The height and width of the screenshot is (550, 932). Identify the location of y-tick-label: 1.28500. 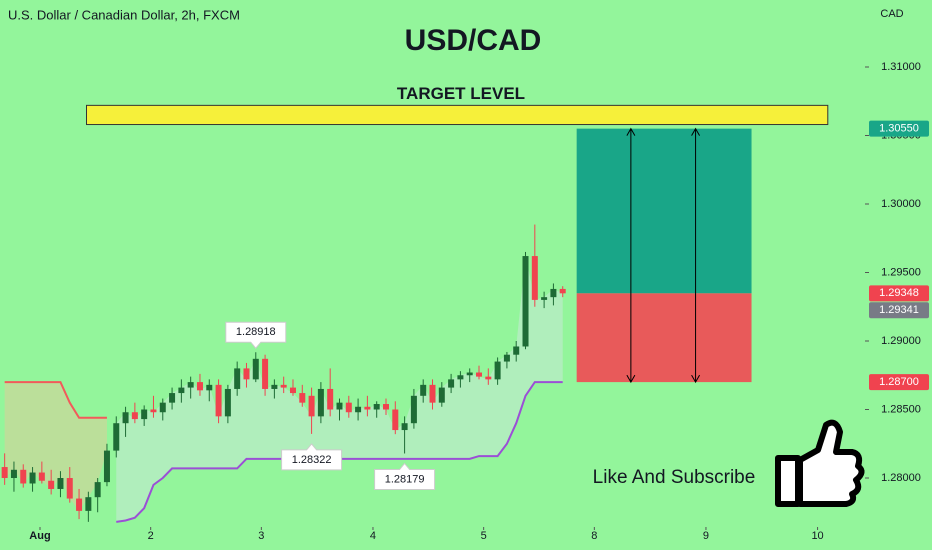
(901, 409).